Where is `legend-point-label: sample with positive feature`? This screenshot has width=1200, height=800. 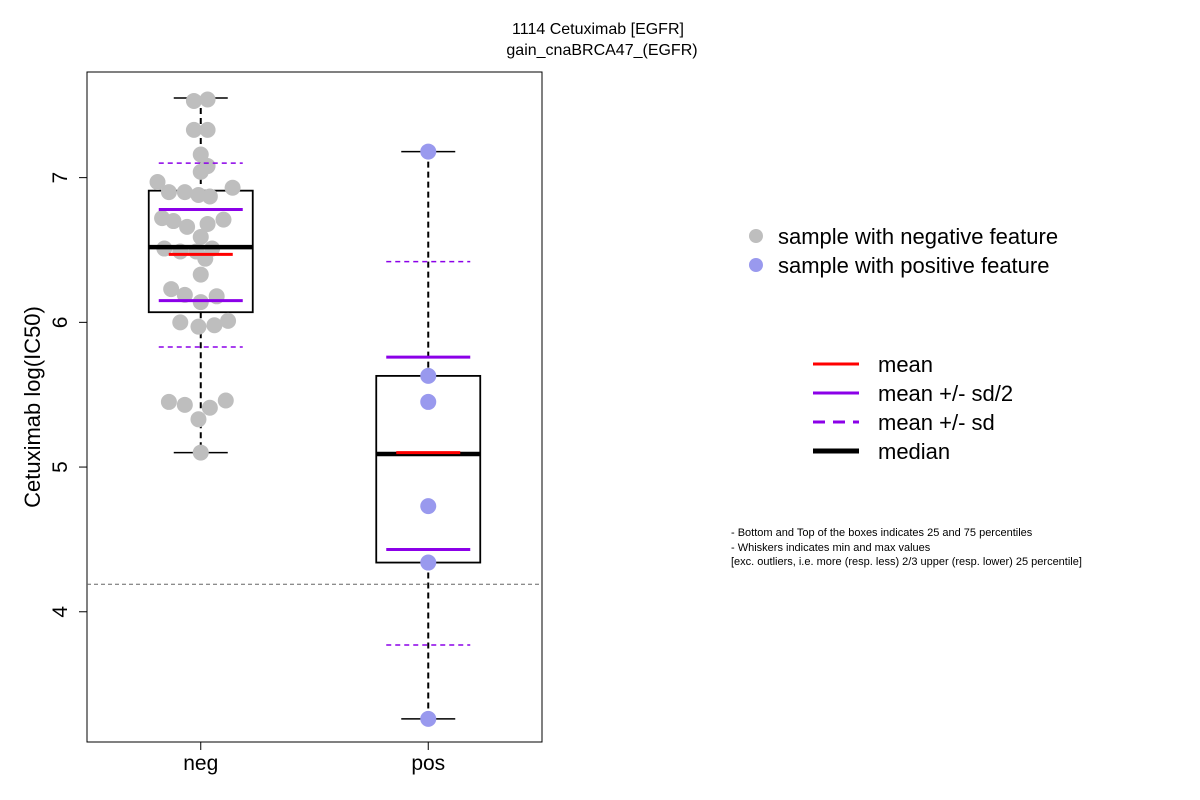 legend-point-label: sample with positive feature is located at coordinates (913, 265).